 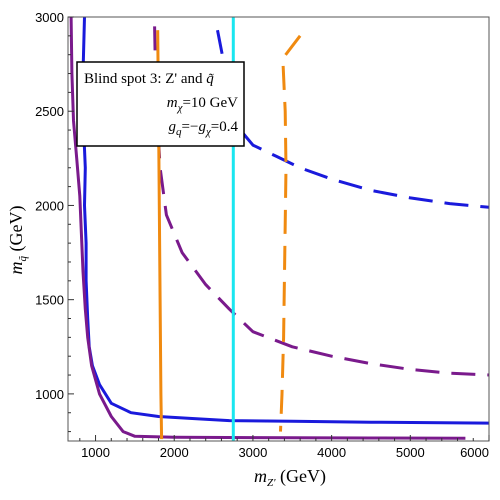 What do you see at coordinates (474, 452) in the screenshot?
I see `x-tick-label: 6000` at bounding box center [474, 452].